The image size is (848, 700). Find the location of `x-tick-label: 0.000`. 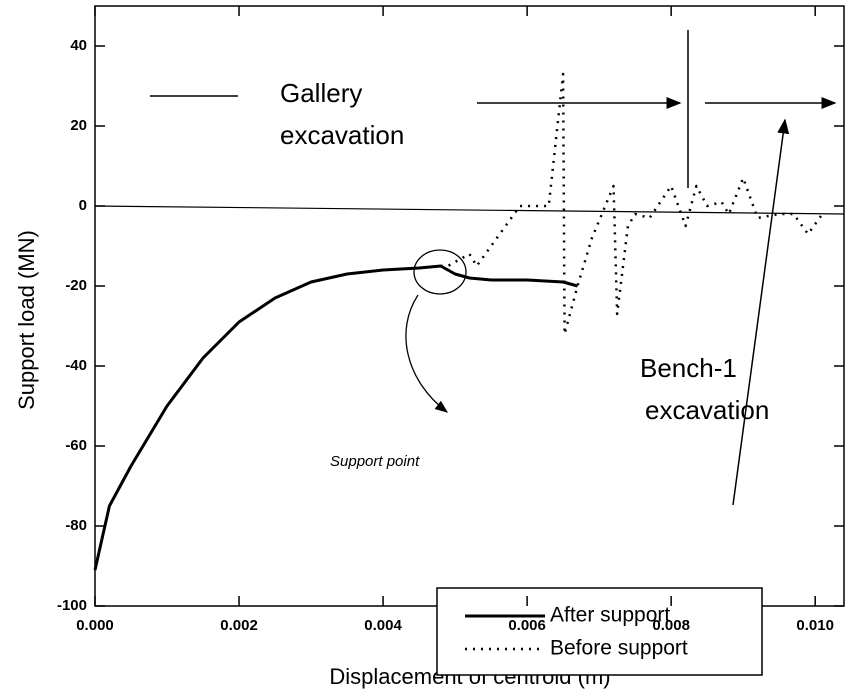

x-tick-label: 0.000 is located at coordinates (95, 625).